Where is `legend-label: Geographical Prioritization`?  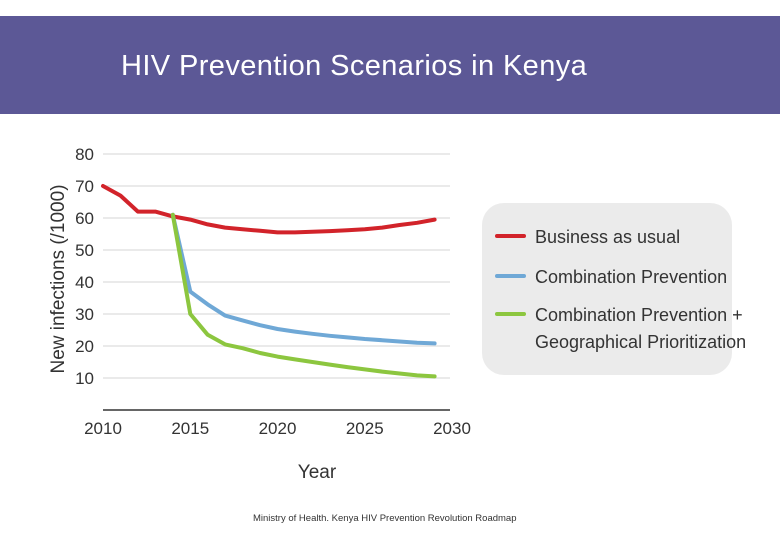
legend-label: Geographical Prioritization is located at coordinates (640, 342).